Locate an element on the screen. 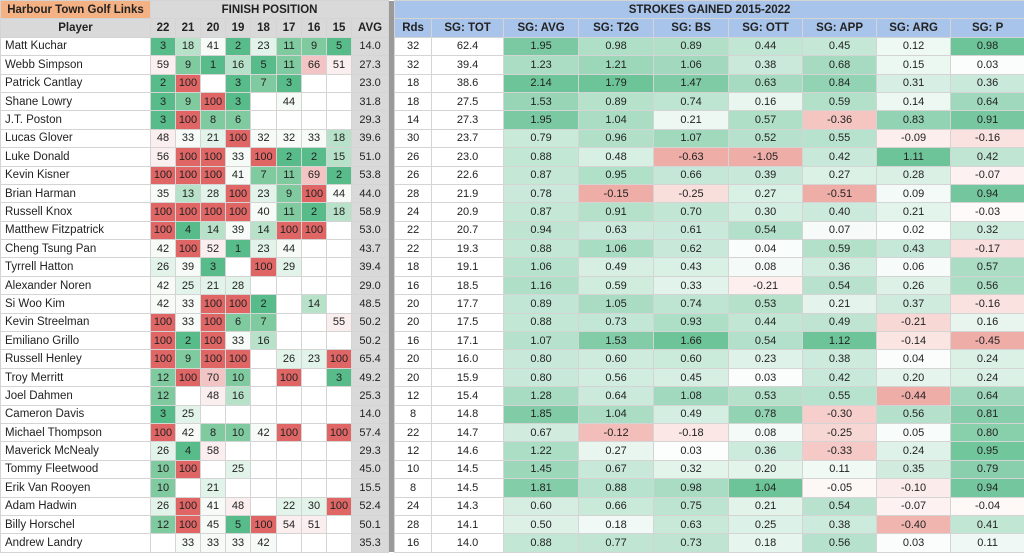 This screenshot has width=1024, height=556. rounds-cell: 22 is located at coordinates (413, 230).